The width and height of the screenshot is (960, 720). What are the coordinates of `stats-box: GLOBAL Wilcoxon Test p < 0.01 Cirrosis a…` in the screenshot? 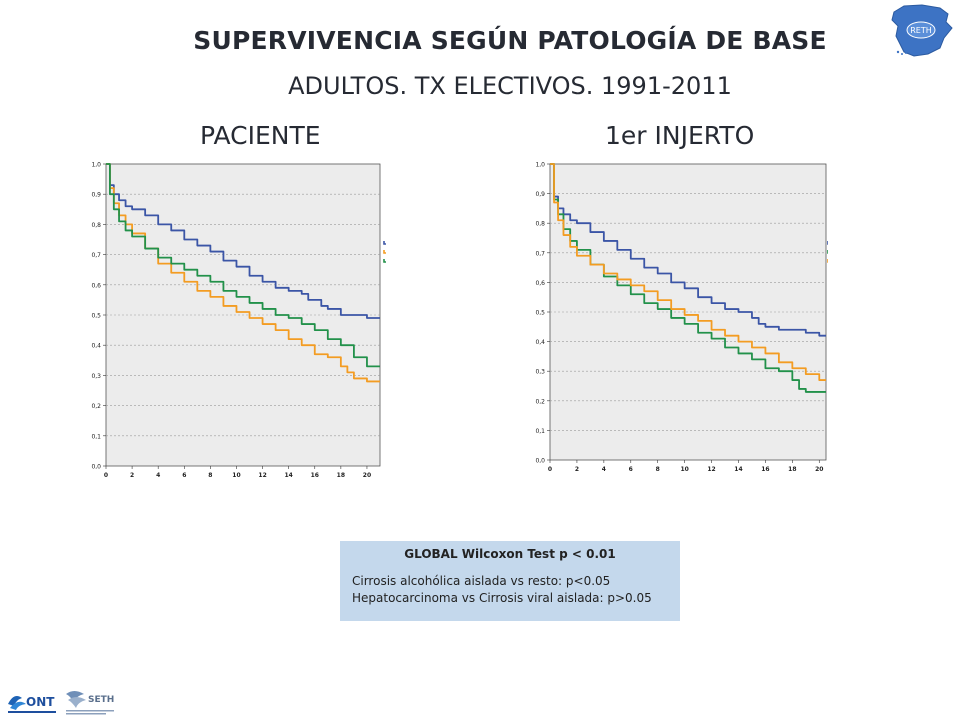 It's located at (510, 581).